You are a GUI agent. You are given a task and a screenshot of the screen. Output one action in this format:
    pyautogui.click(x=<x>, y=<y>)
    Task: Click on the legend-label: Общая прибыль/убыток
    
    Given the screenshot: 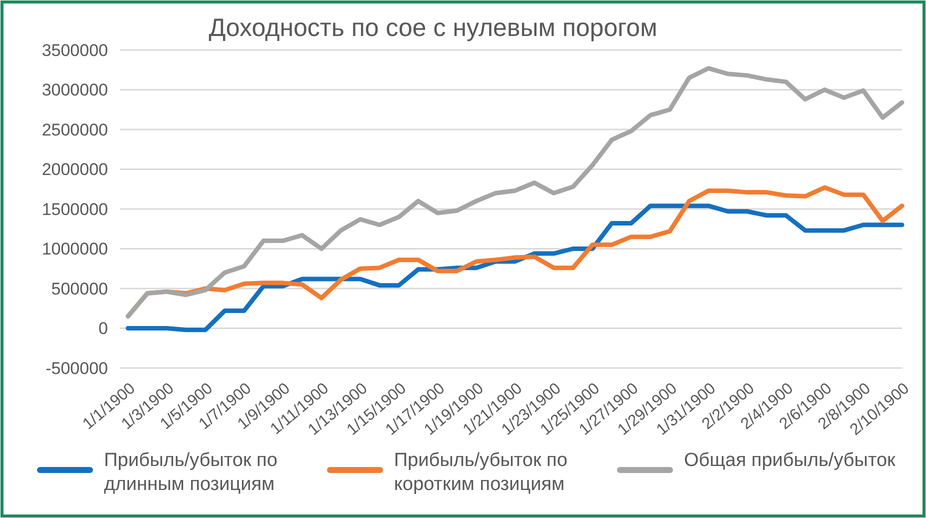 What is the action you would take?
    pyautogui.click(x=790, y=460)
    